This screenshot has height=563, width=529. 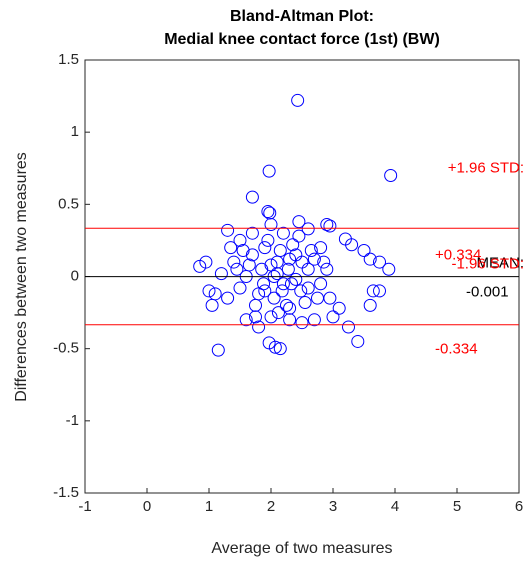 What do you see at coordinates (486, 167) in the screenshot?
I see `reference-name: +1.96 STD:` at bounding box center [486, 167].